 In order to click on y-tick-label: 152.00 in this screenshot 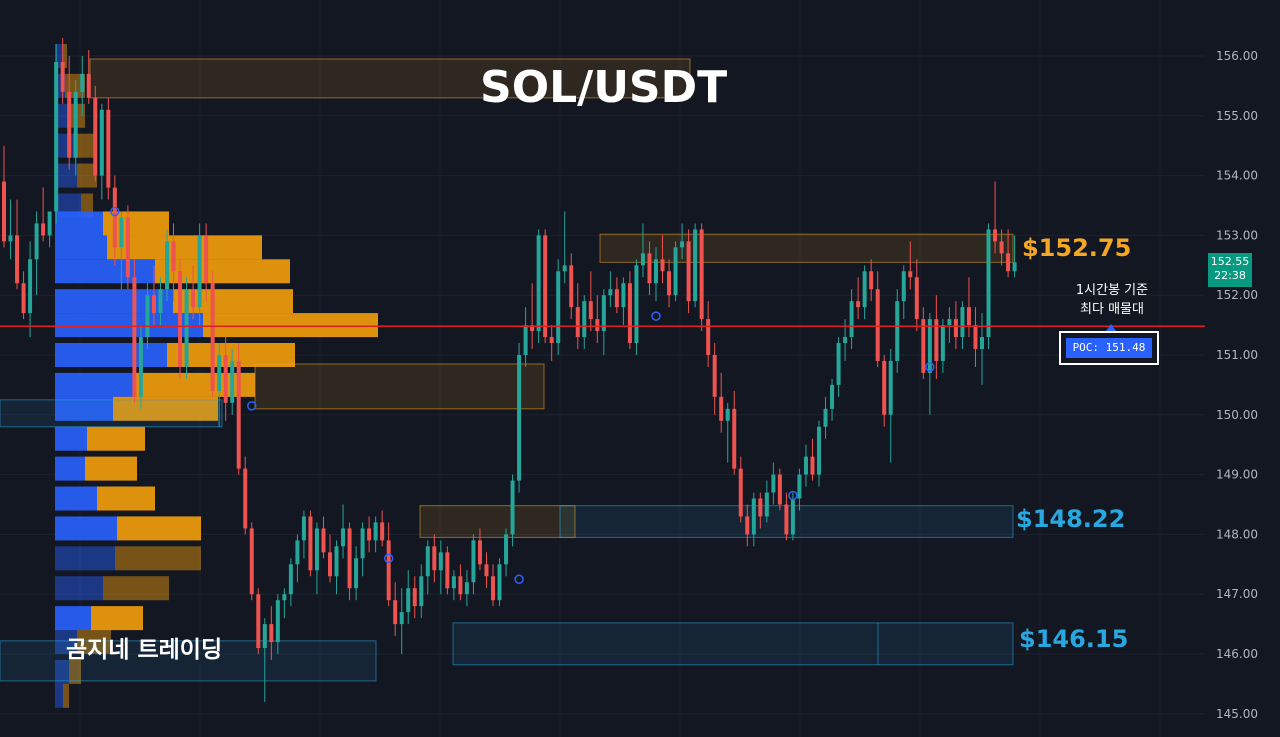, I will do `click(1237, 295)`.